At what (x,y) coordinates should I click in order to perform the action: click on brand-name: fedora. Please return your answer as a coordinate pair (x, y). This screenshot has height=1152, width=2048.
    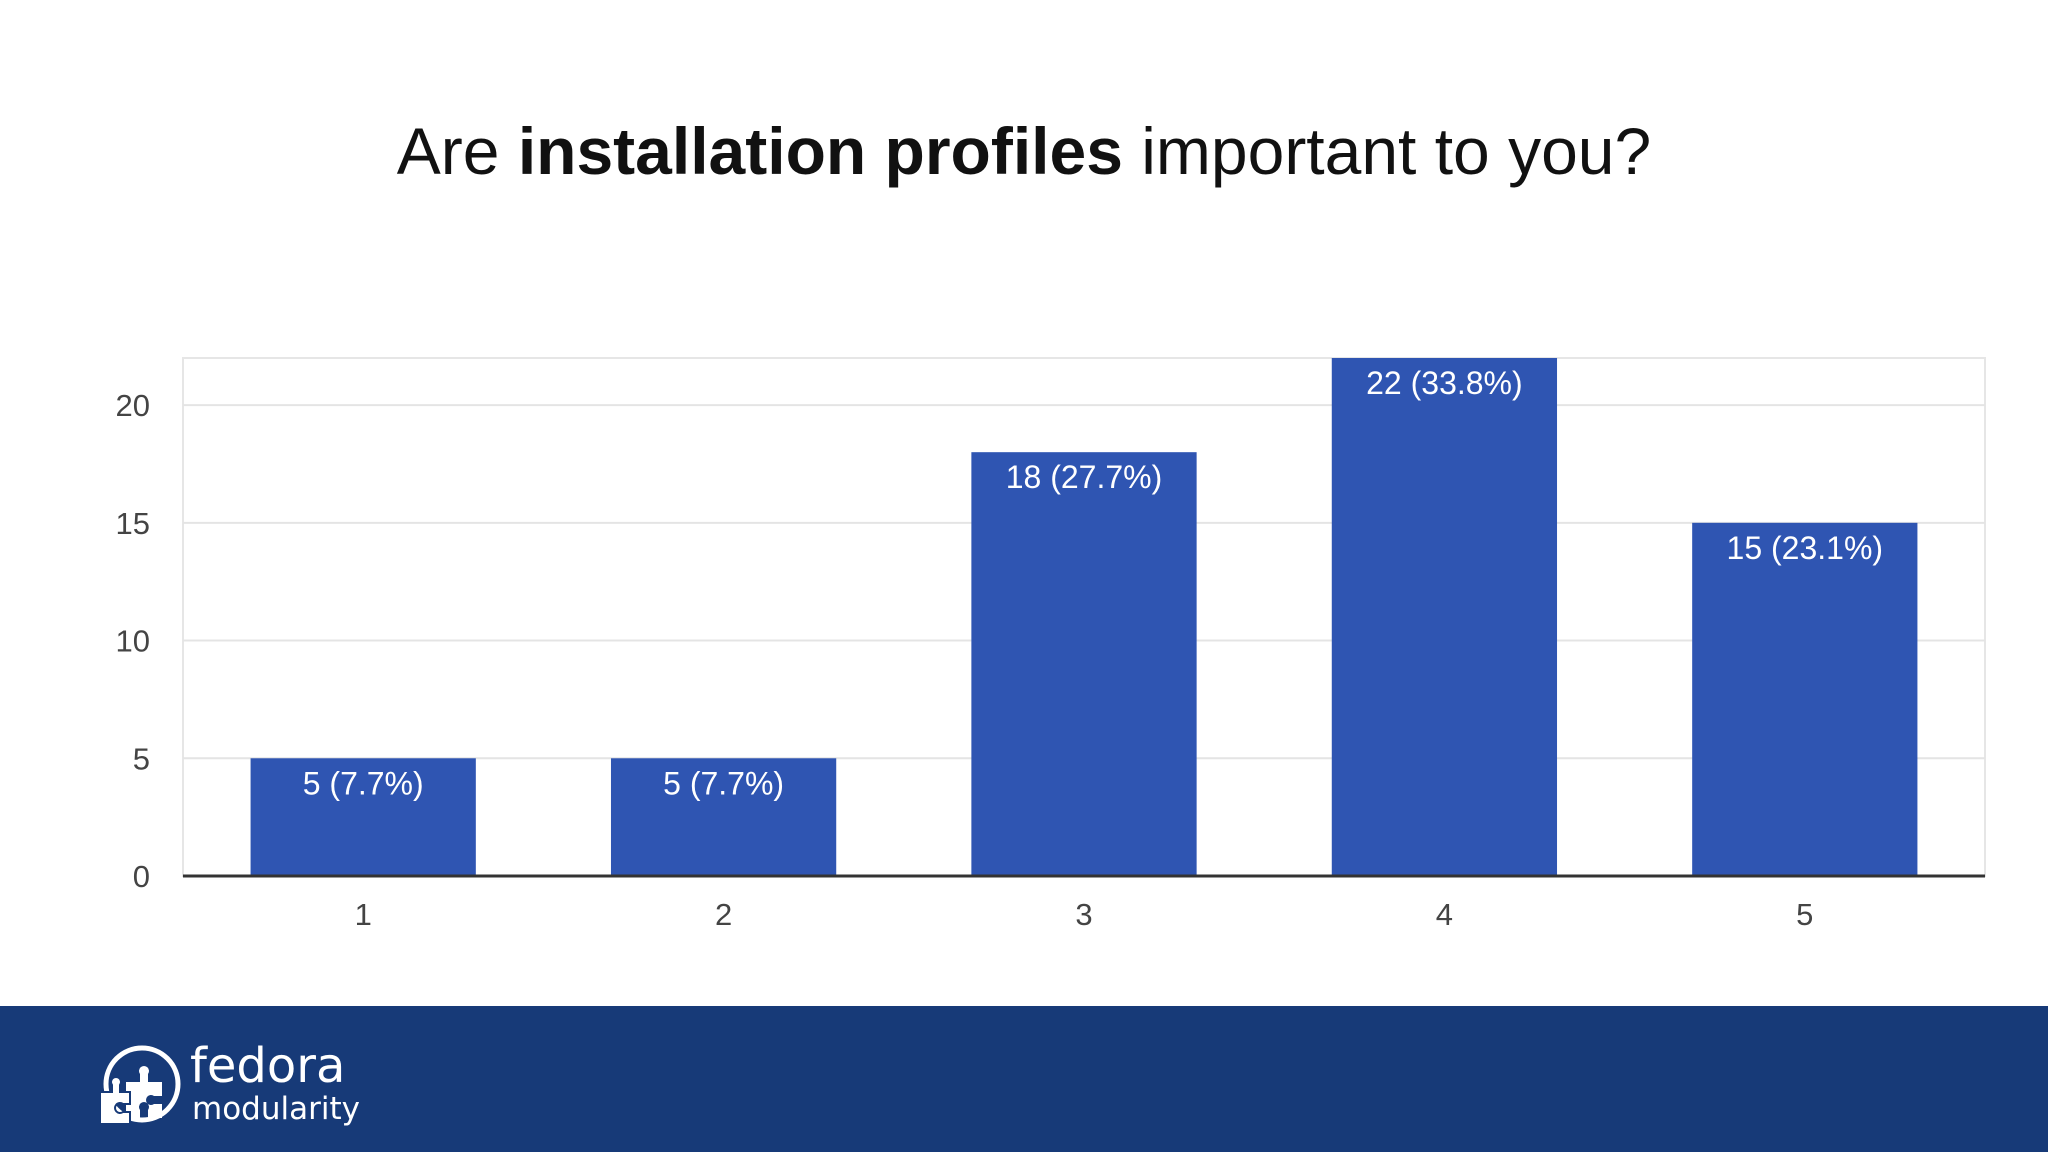
    Looking at the image, I should click on (268, 1066).